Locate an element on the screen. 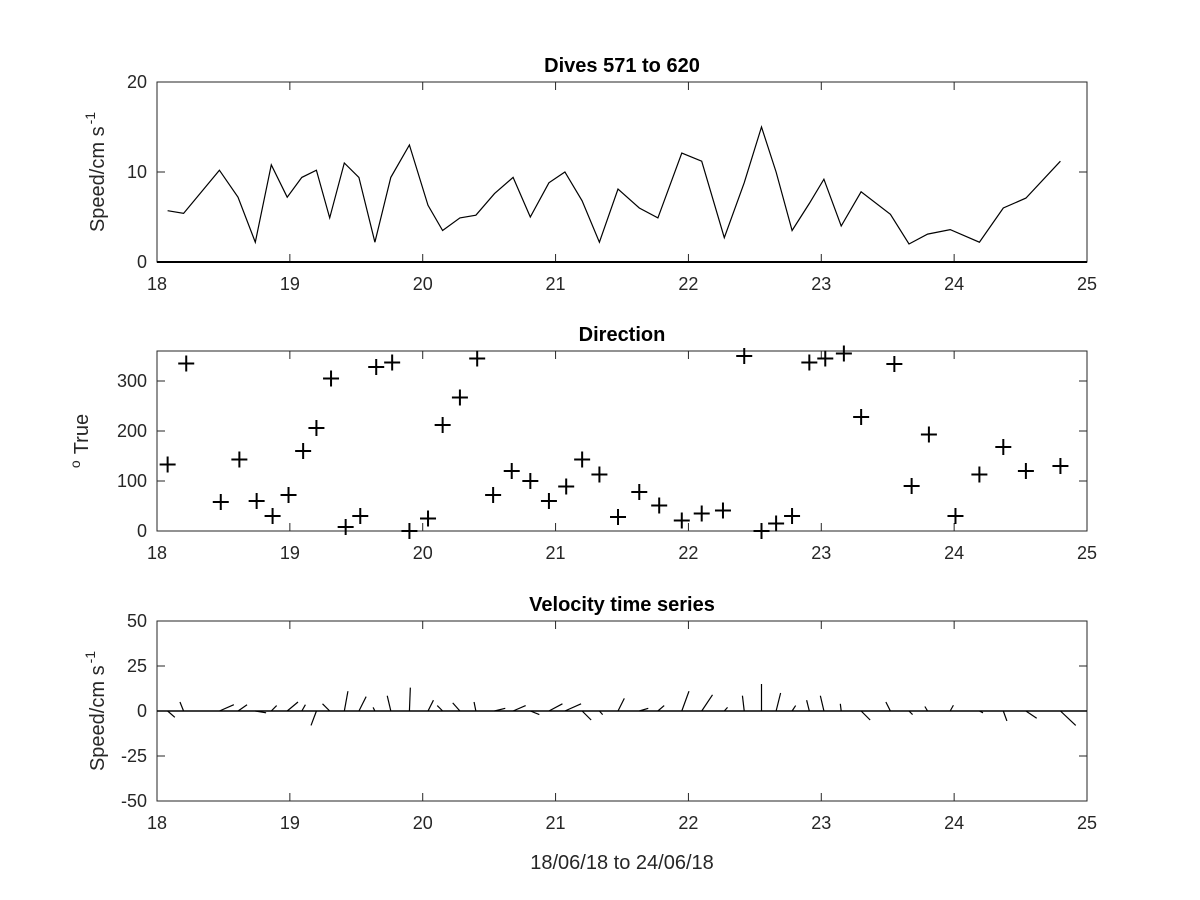  velocity-ylabel-main: Speed/cm s is located at coordinates (98, 718).